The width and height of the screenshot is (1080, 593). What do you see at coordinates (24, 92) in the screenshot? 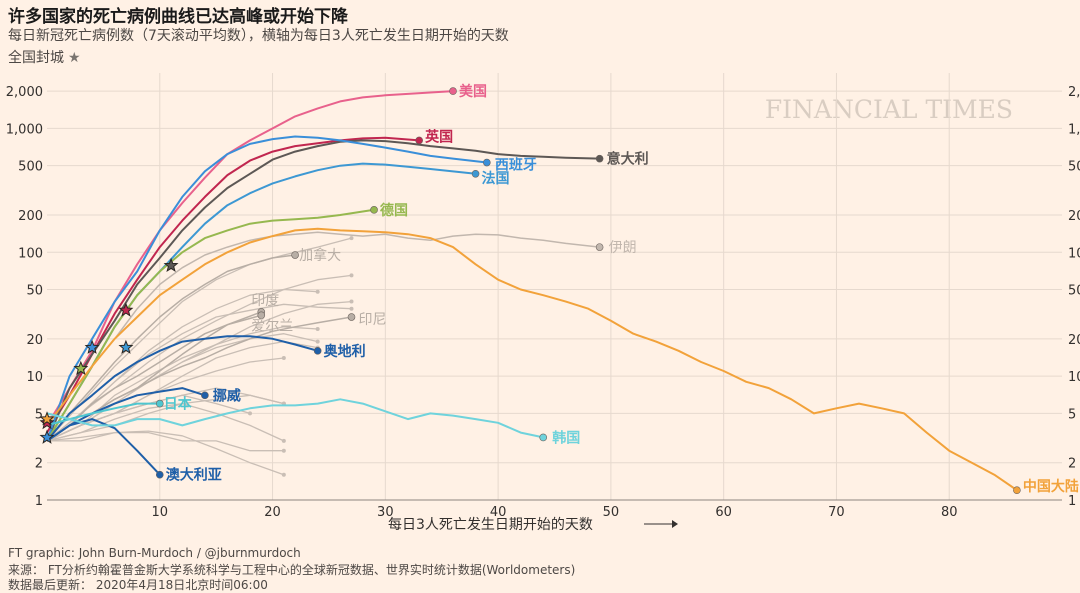
I see `y-tick-label-left: 2,000` at bounding box center [24, 92].